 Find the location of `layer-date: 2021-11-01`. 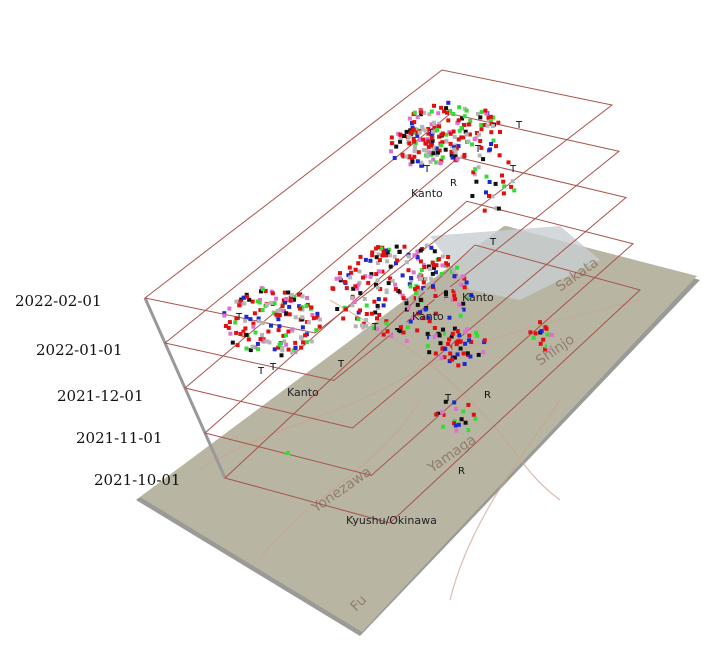

layer-date: 2021-11-01 is located at coordinates (119, 438).